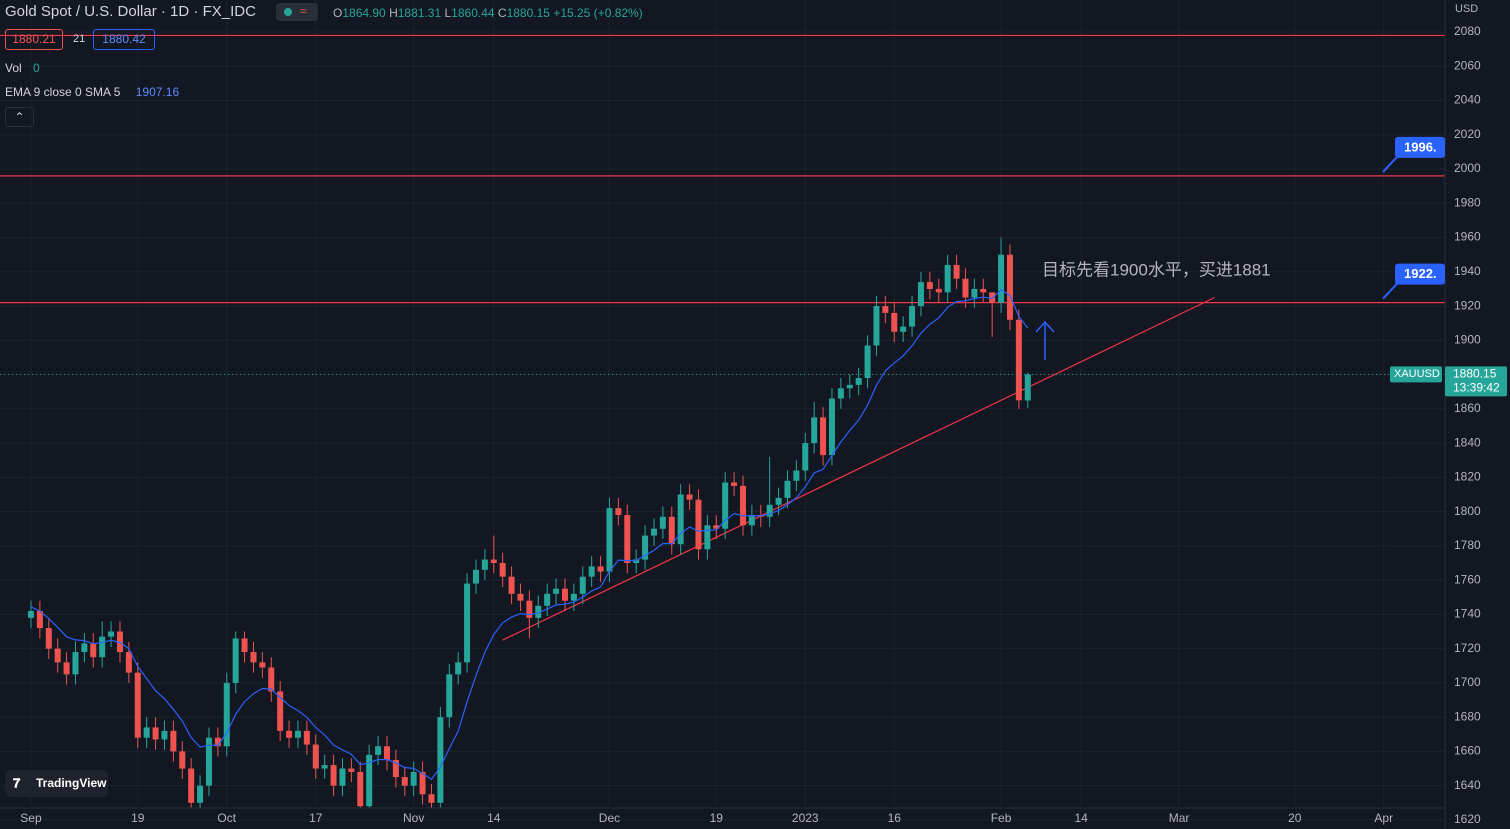  I want to click on volume-label: Vol, so click(13, 68).